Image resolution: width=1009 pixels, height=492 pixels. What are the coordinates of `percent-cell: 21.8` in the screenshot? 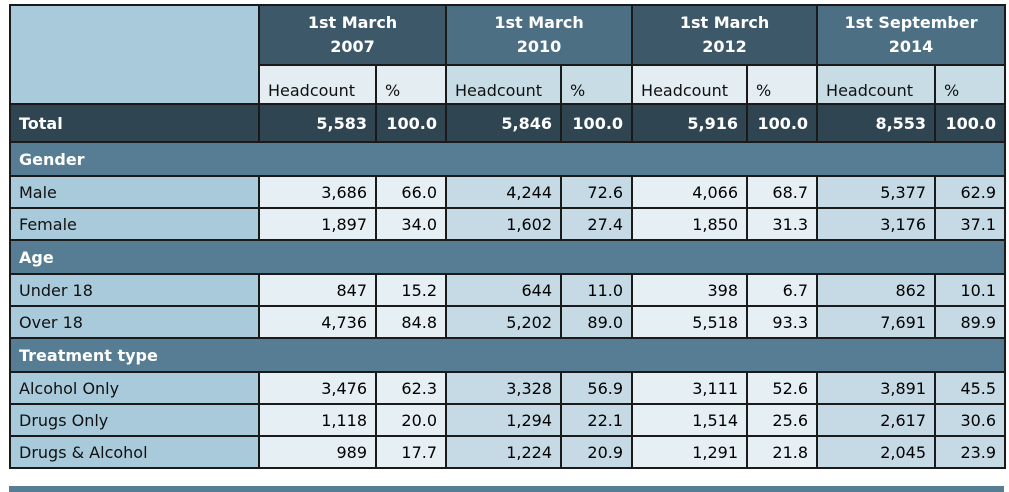 It's located at (782, 452).